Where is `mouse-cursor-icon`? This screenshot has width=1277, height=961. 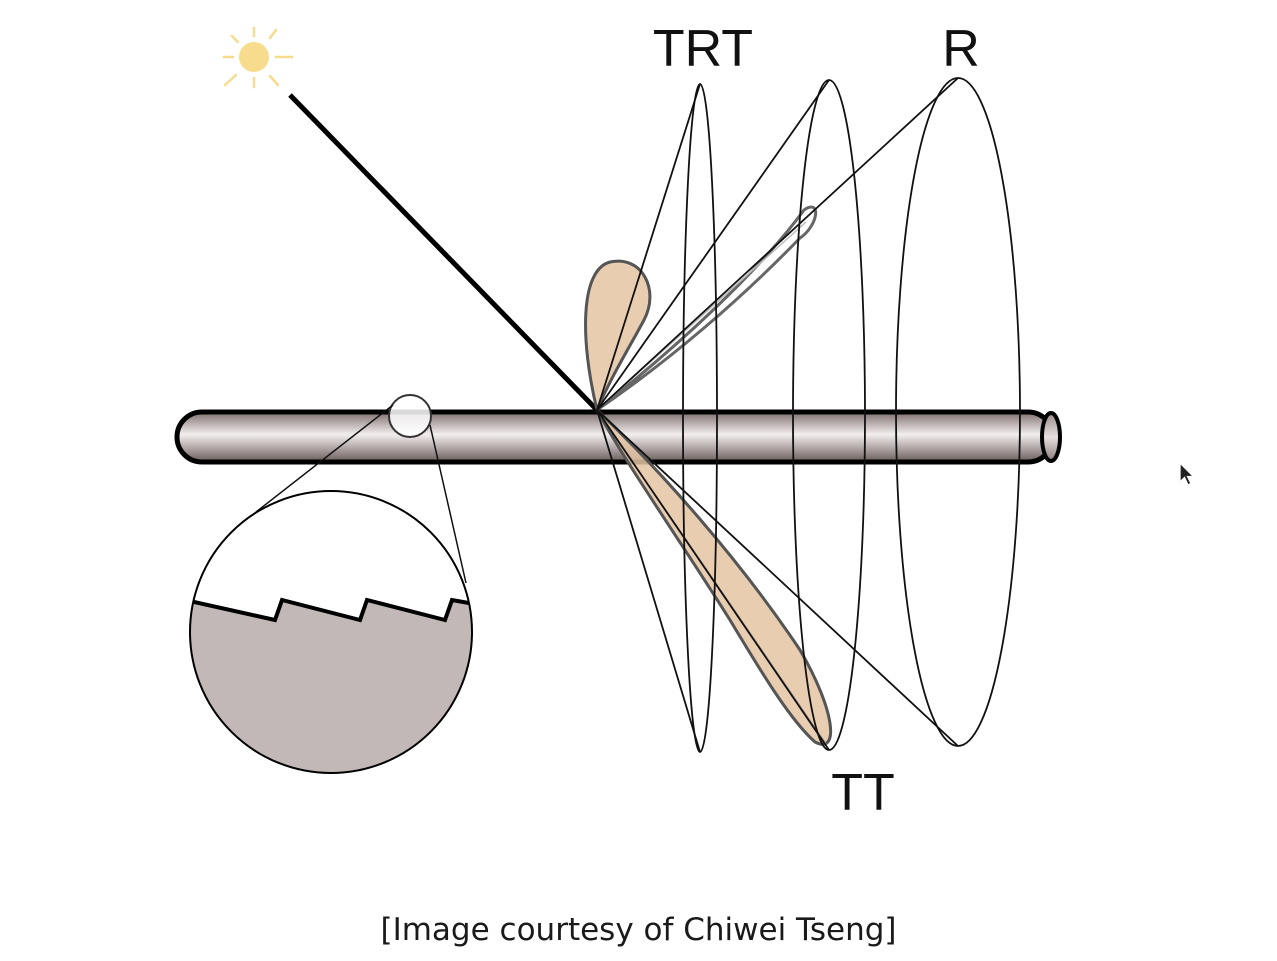
mouse-cursor-icon is located at coordinates (1187, 474).